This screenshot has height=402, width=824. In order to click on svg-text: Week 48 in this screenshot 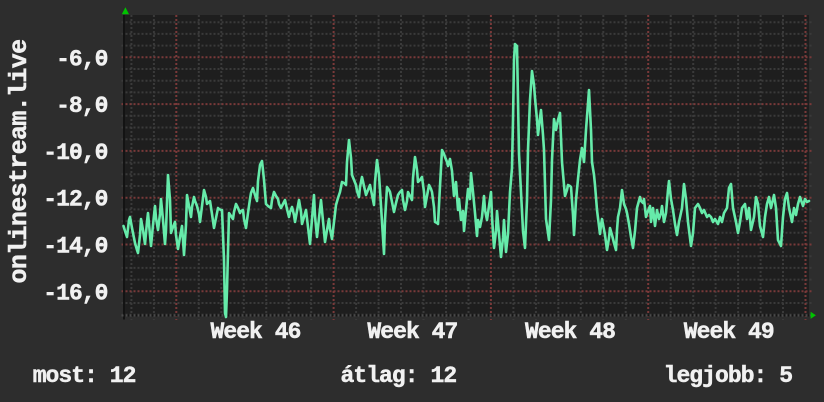, I will do `click(570, 332)`.